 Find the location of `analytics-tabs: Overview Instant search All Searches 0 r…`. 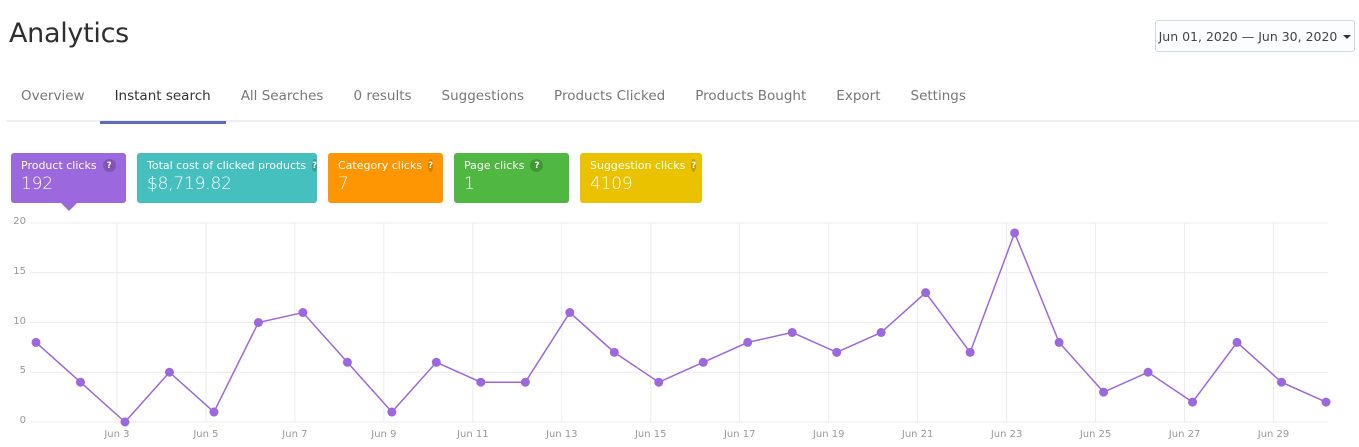

analytics-tabs: Overview Instant search All Searches 0 r… is located at coordinates (682, 100).